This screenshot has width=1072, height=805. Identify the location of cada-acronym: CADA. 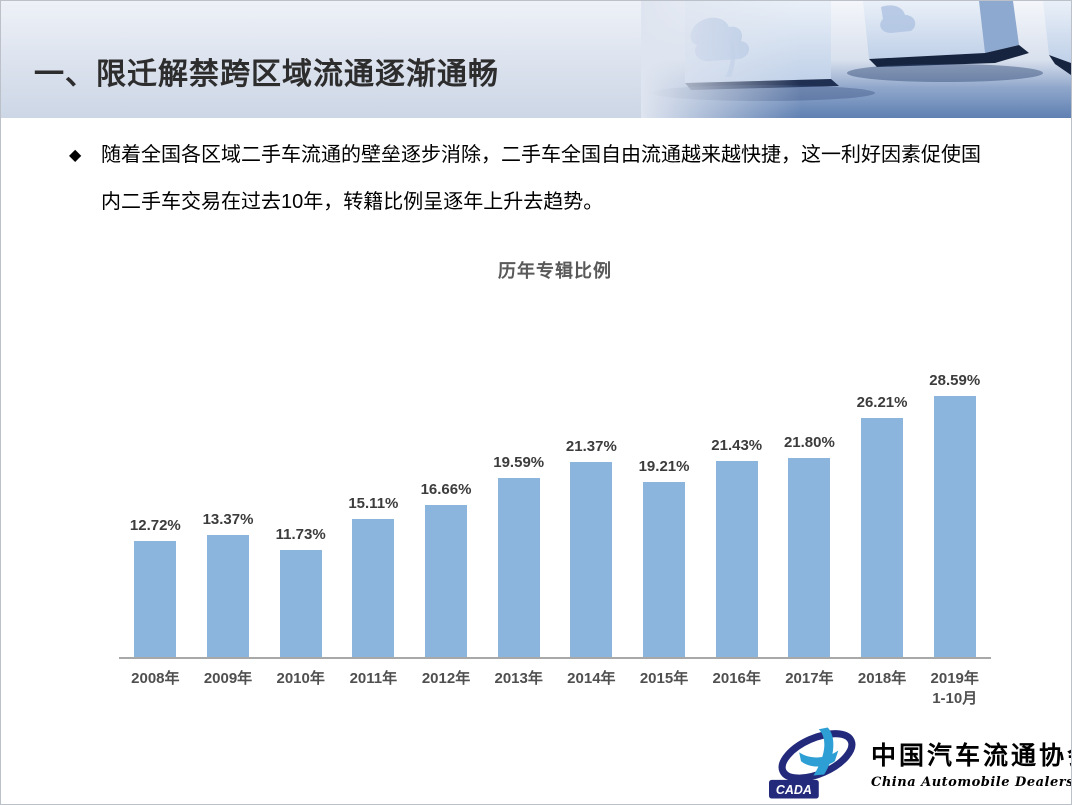
(794, 790).